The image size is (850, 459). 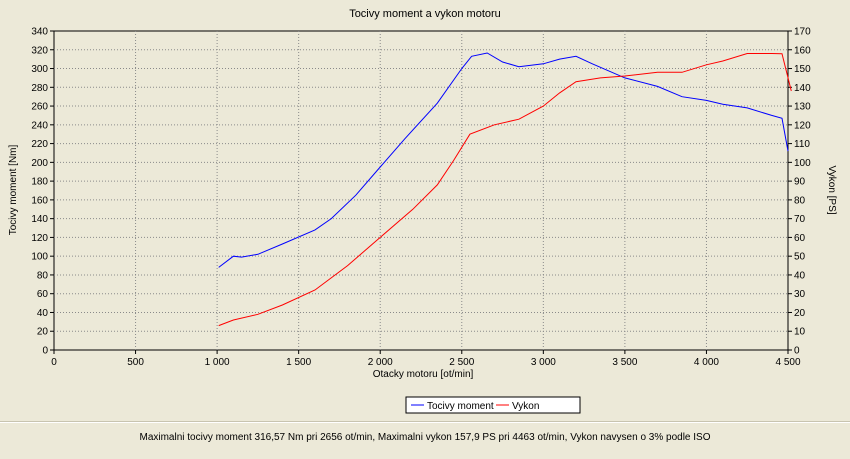 I want to click on y-right-tick-label: 50, so click(x=800, y=257).